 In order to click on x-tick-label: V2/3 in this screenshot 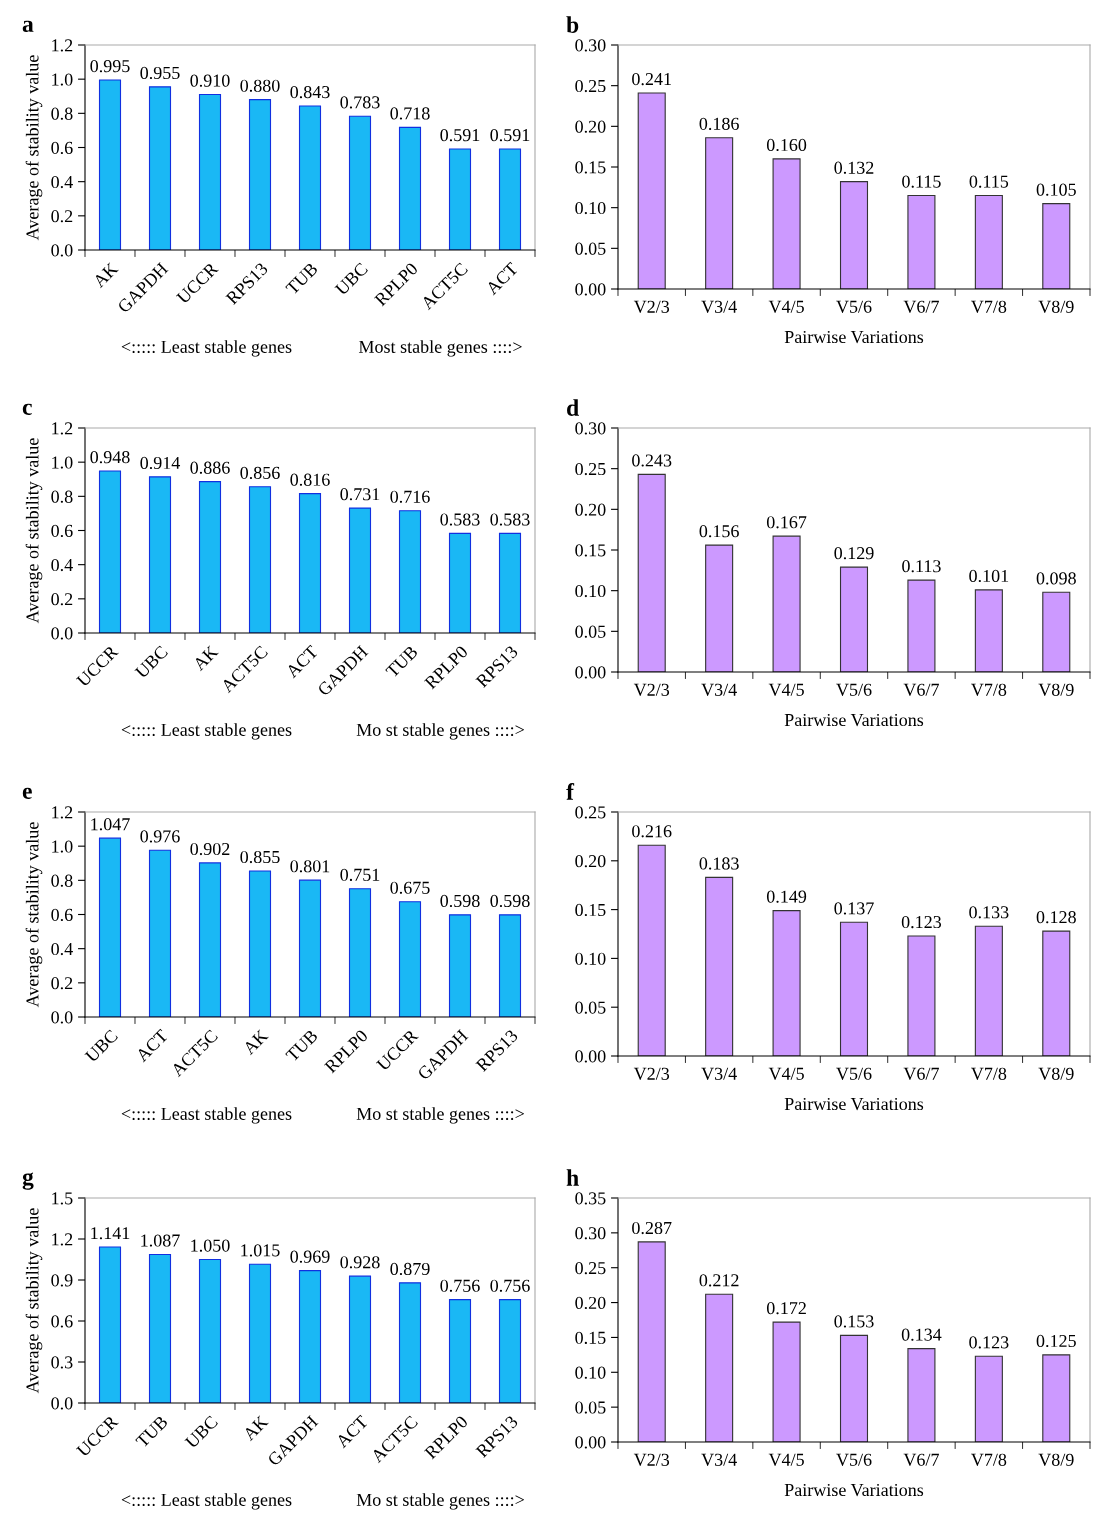, I will do `click(651, 1073)`.